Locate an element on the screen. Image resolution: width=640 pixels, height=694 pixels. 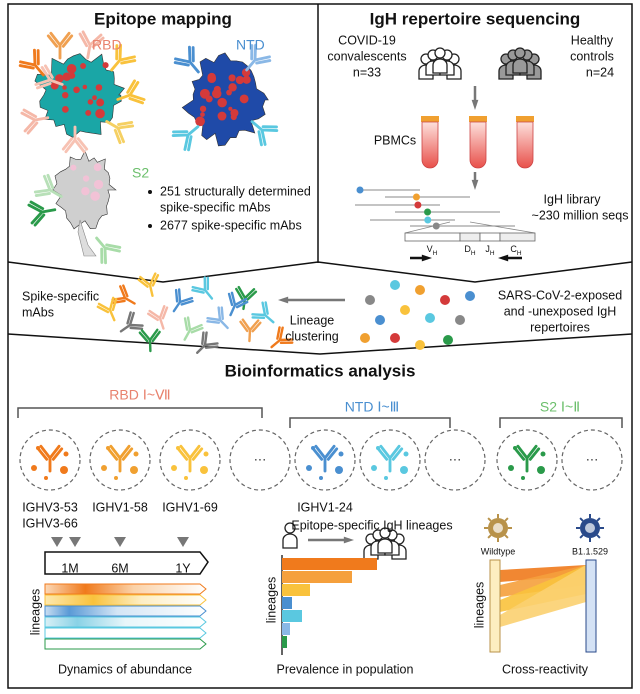
bullet-text: 251 structurally determined is located at coordinates (235, 191).